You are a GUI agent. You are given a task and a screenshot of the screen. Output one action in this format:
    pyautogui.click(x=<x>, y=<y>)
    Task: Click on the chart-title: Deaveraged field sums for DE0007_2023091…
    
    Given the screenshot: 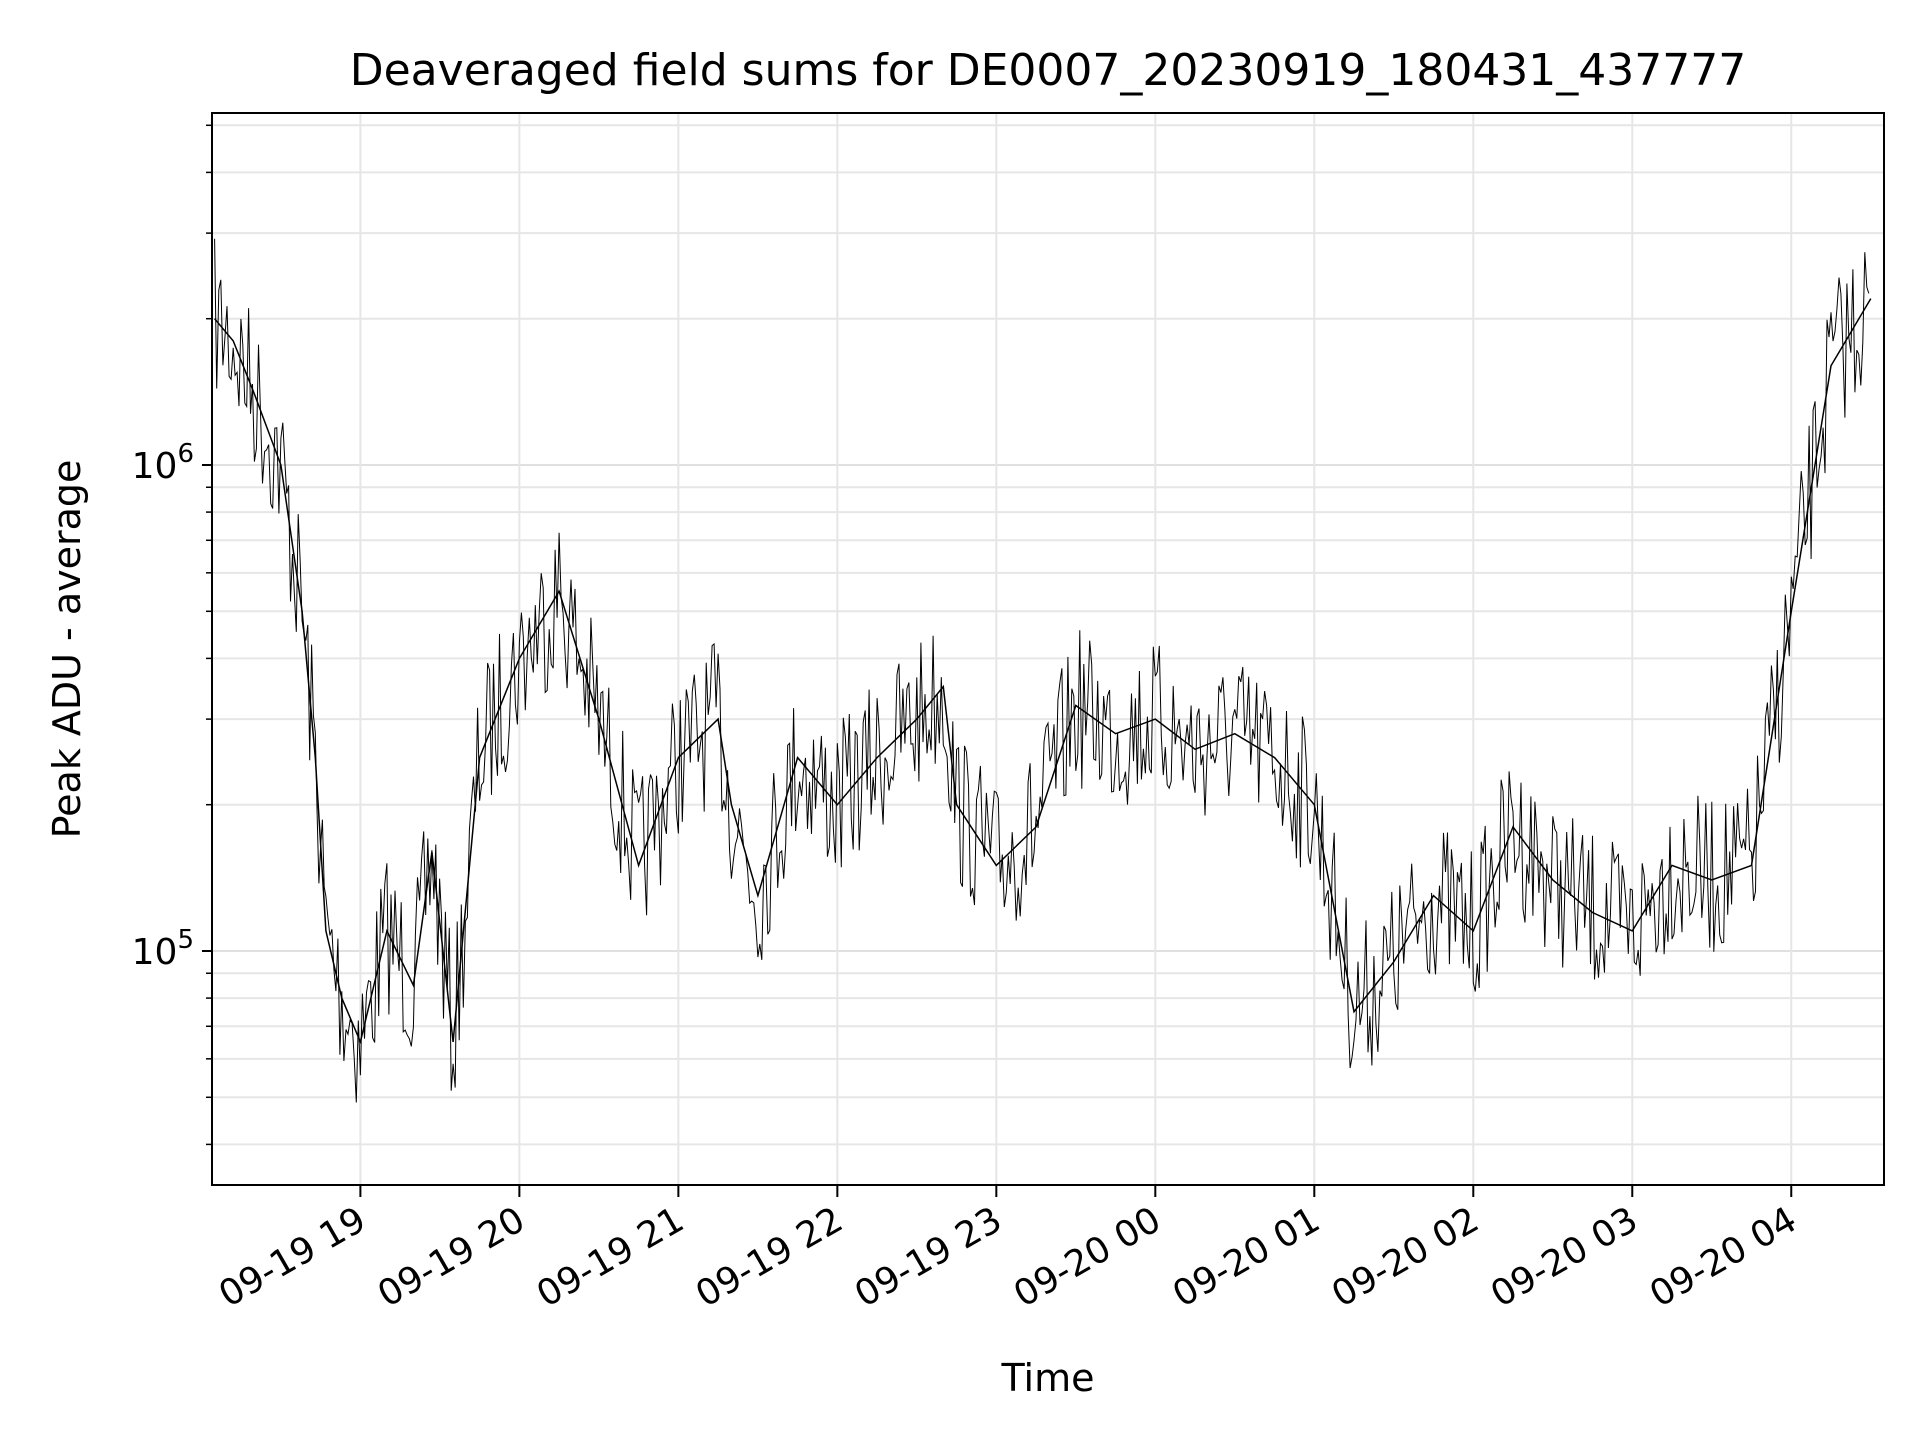 What is the action you would take?
    pyautogui.click(x=1048, y=70)
    